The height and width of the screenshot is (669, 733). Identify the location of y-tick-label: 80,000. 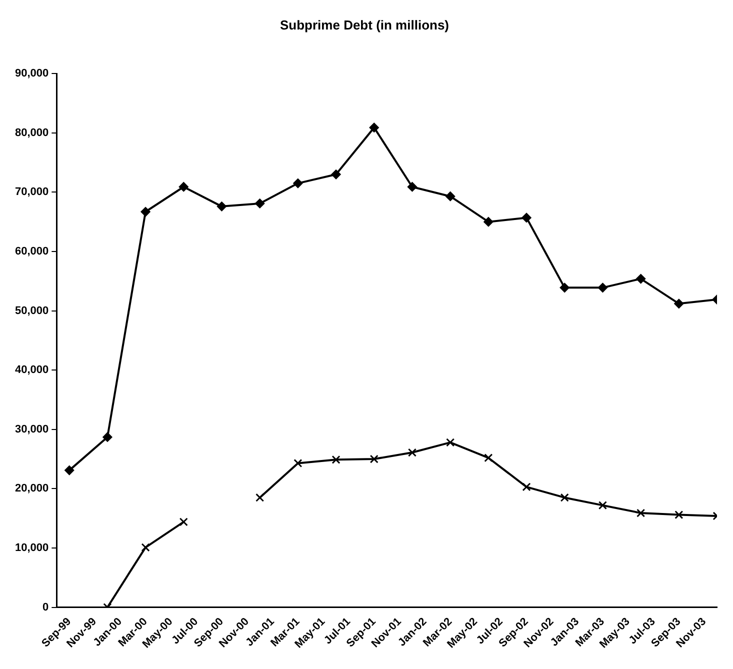
(31, 132).